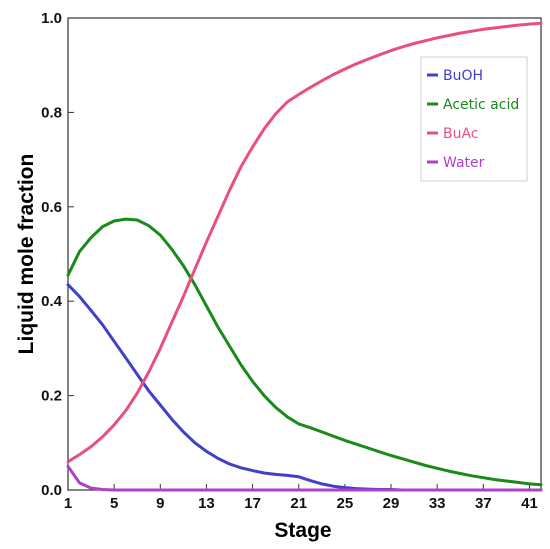 The height and width of the screenshot is (549, 550). I want to click on x-tick-label: 9, so click(160, 503).